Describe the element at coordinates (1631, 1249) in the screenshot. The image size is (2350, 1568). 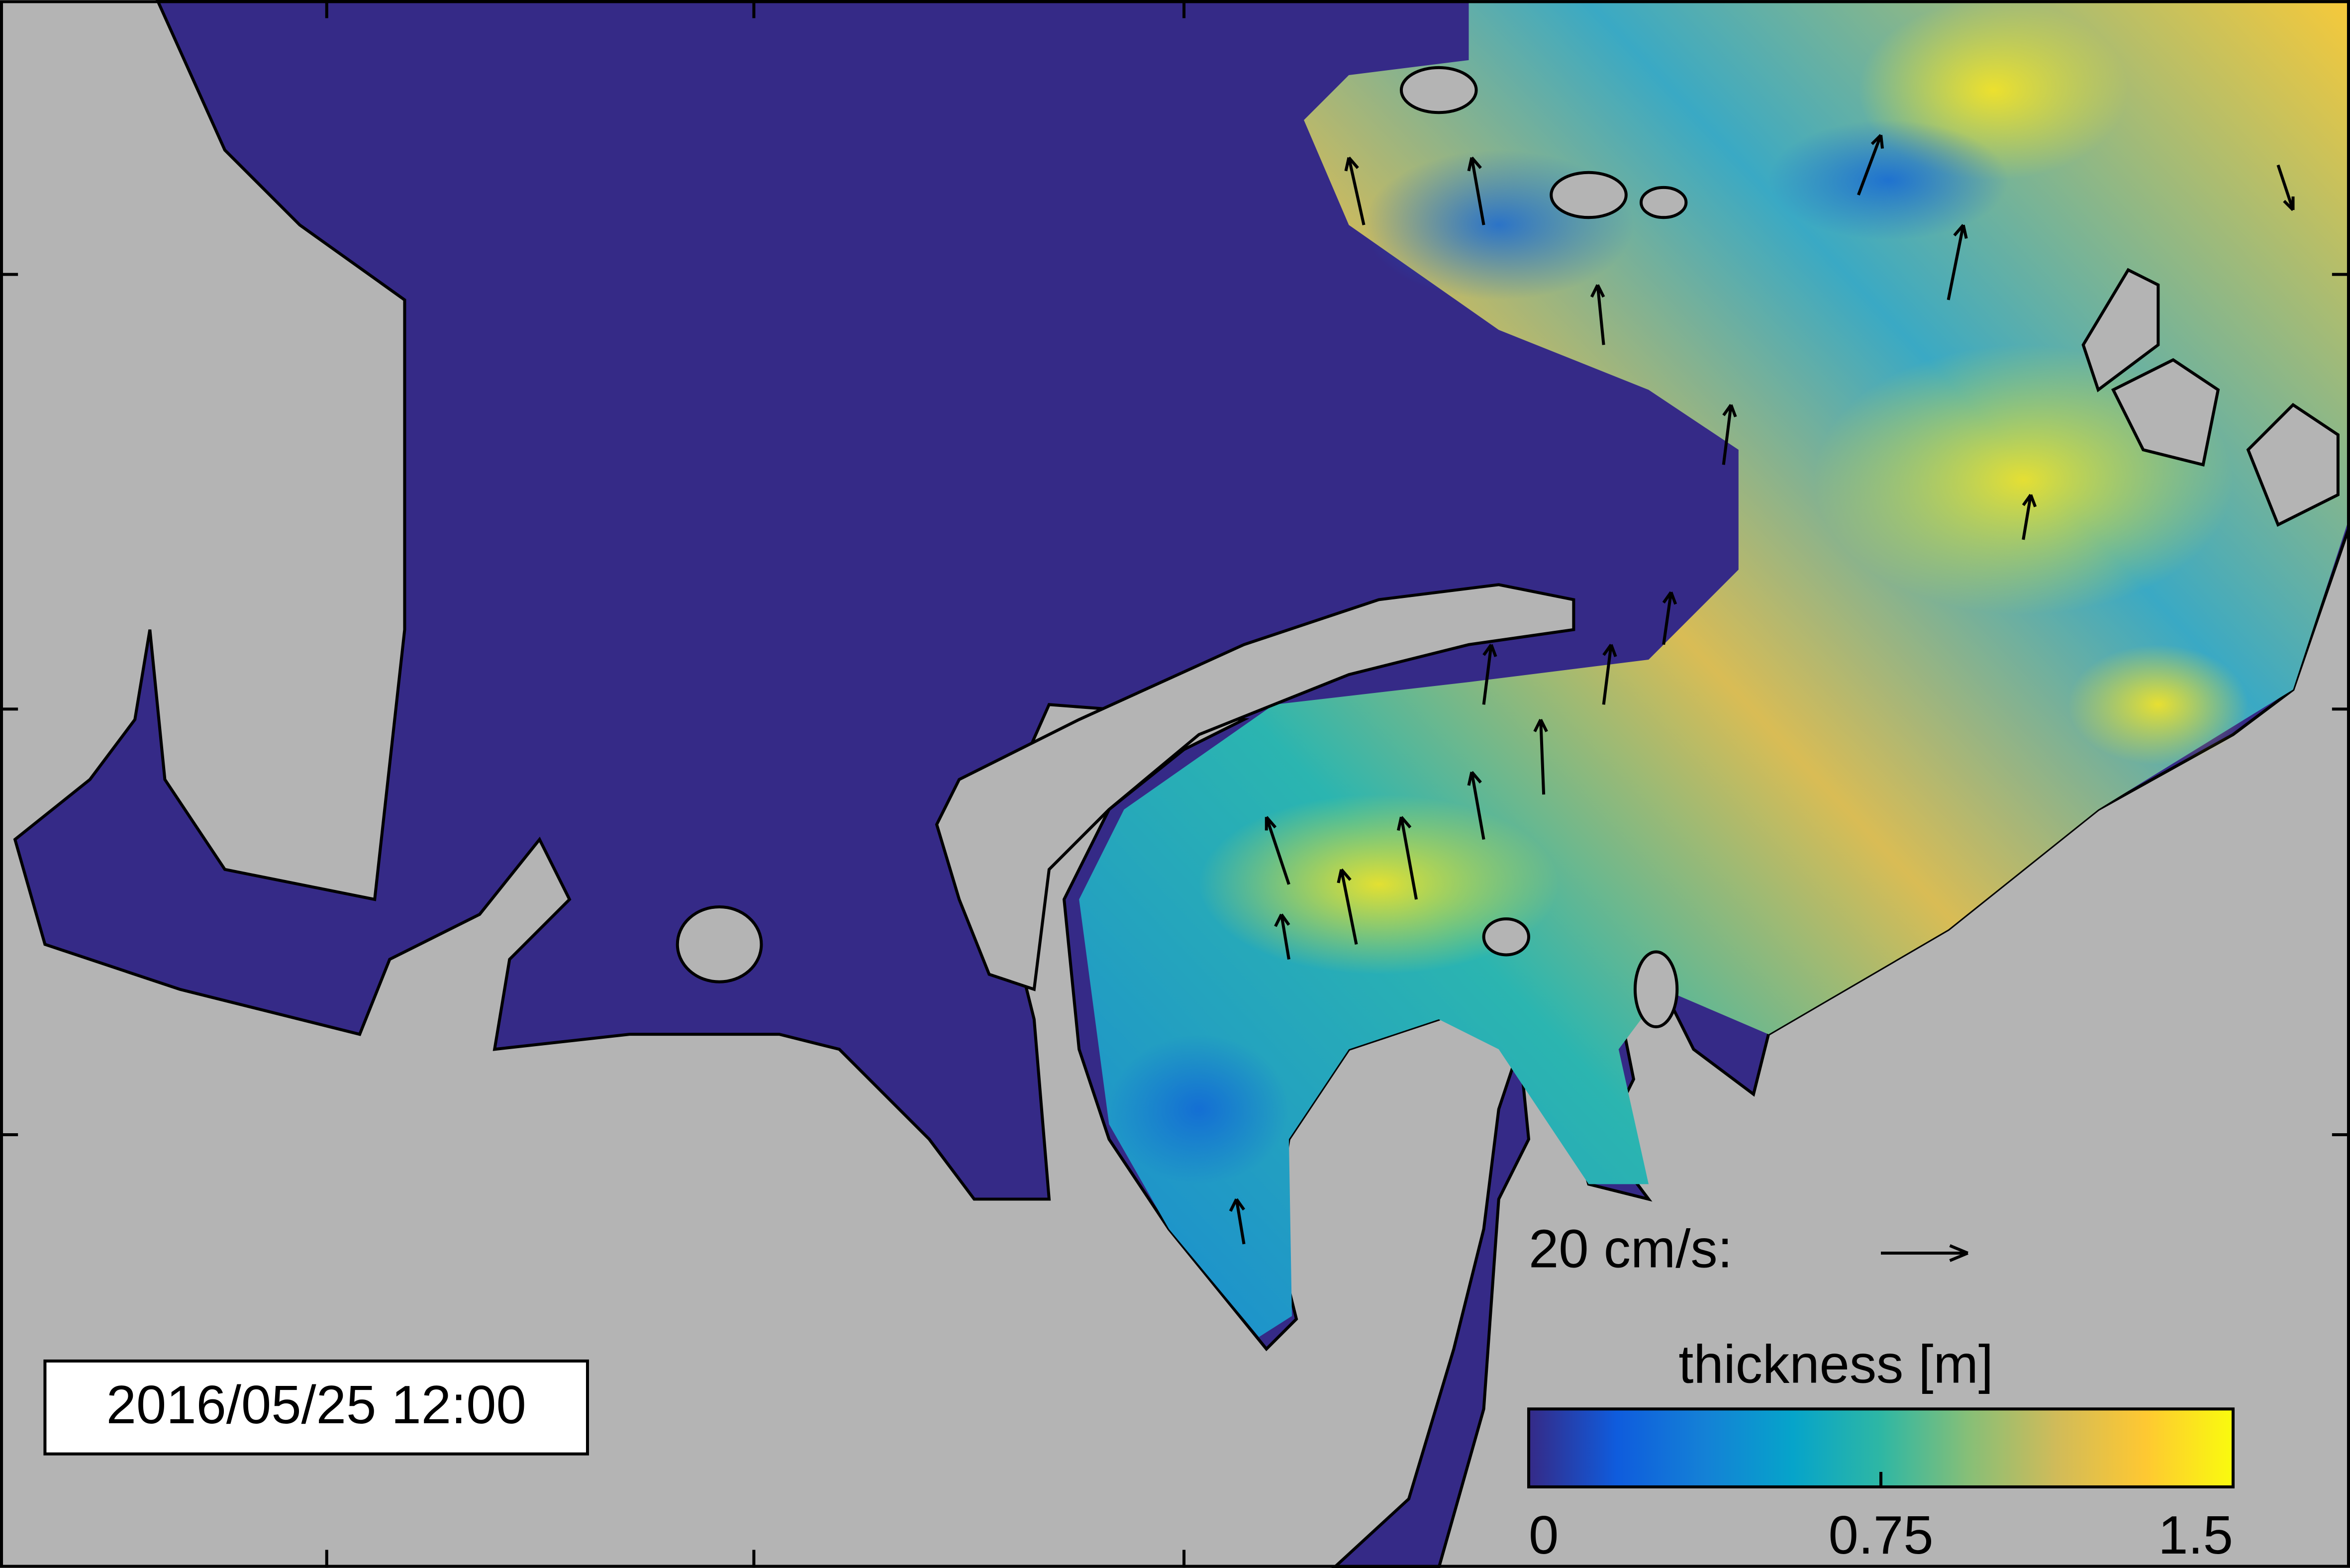
I see `scale-arrow-label: 20 cm/s:` at that location.